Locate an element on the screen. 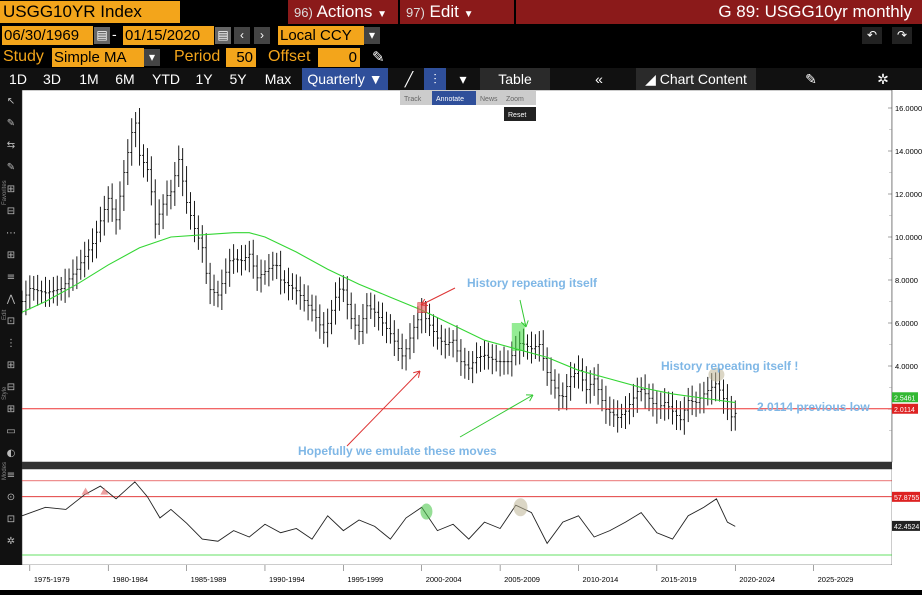 The height and width of the screenshot is (595, 922). chart-content-button: ◢ Chart Content is located at coordinates (696, 79).